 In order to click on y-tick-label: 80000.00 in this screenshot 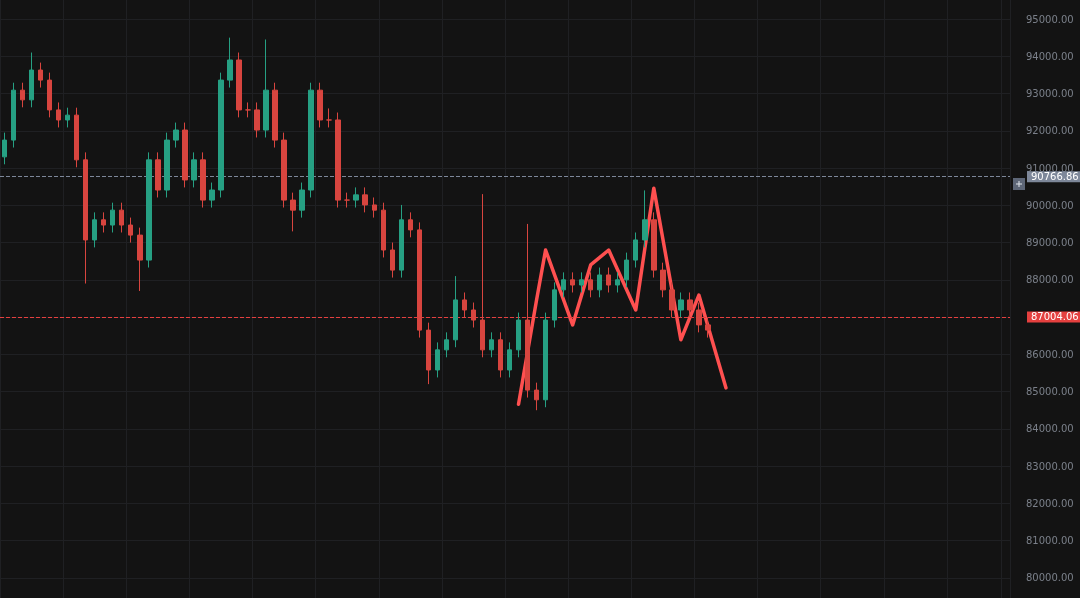, I will do `click(1050, 578)`.